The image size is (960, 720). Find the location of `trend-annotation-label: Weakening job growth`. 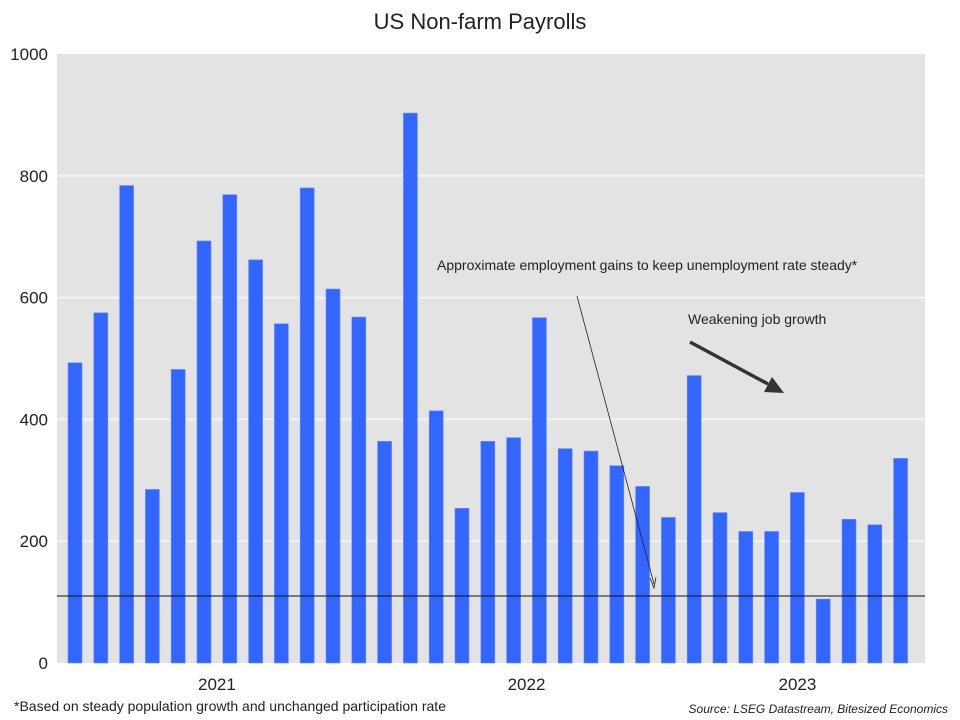

trend-annotation-label: Weakening job growth is located at coordinates (757, 319).